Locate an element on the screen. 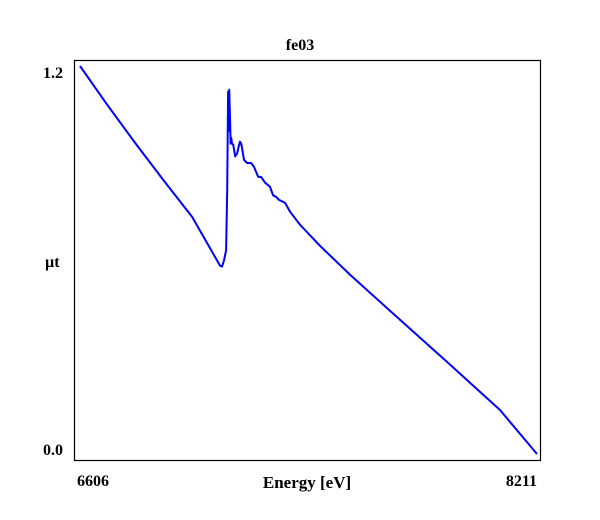 This screenshot has height=520, width=600. y-axis-label: µt is located at coordinates (52, 262).